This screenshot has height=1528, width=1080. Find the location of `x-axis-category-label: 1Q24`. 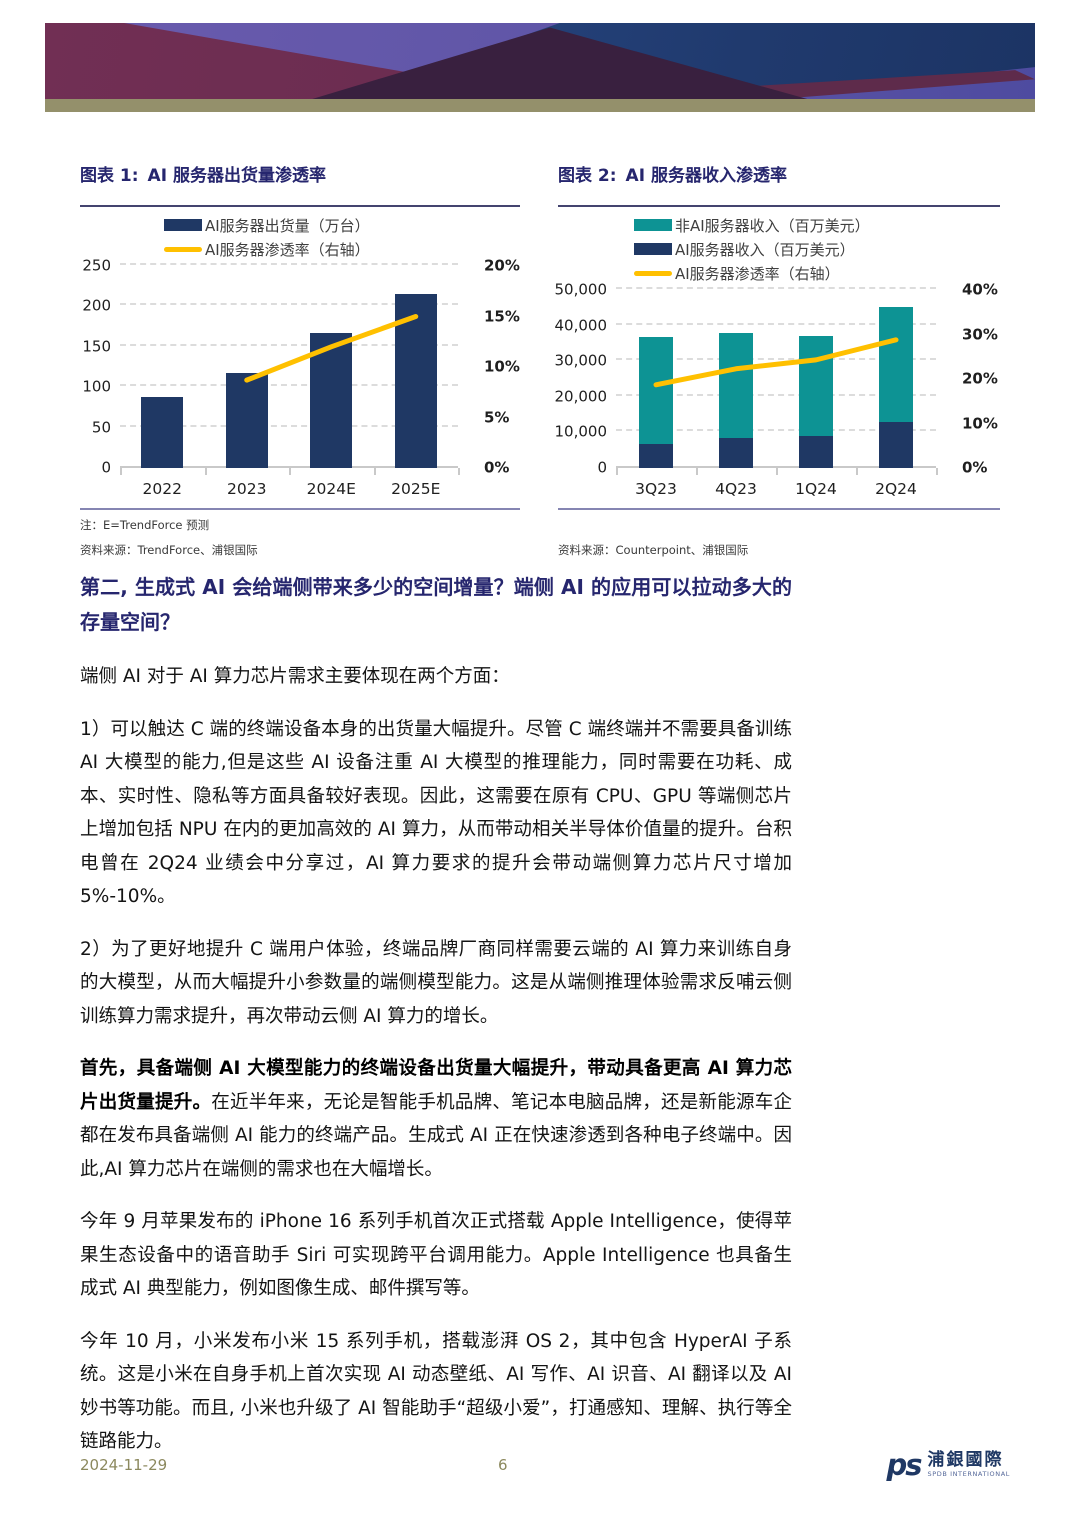

x-axis-category-label: 1Q24 is located at coordinates (816, 489).